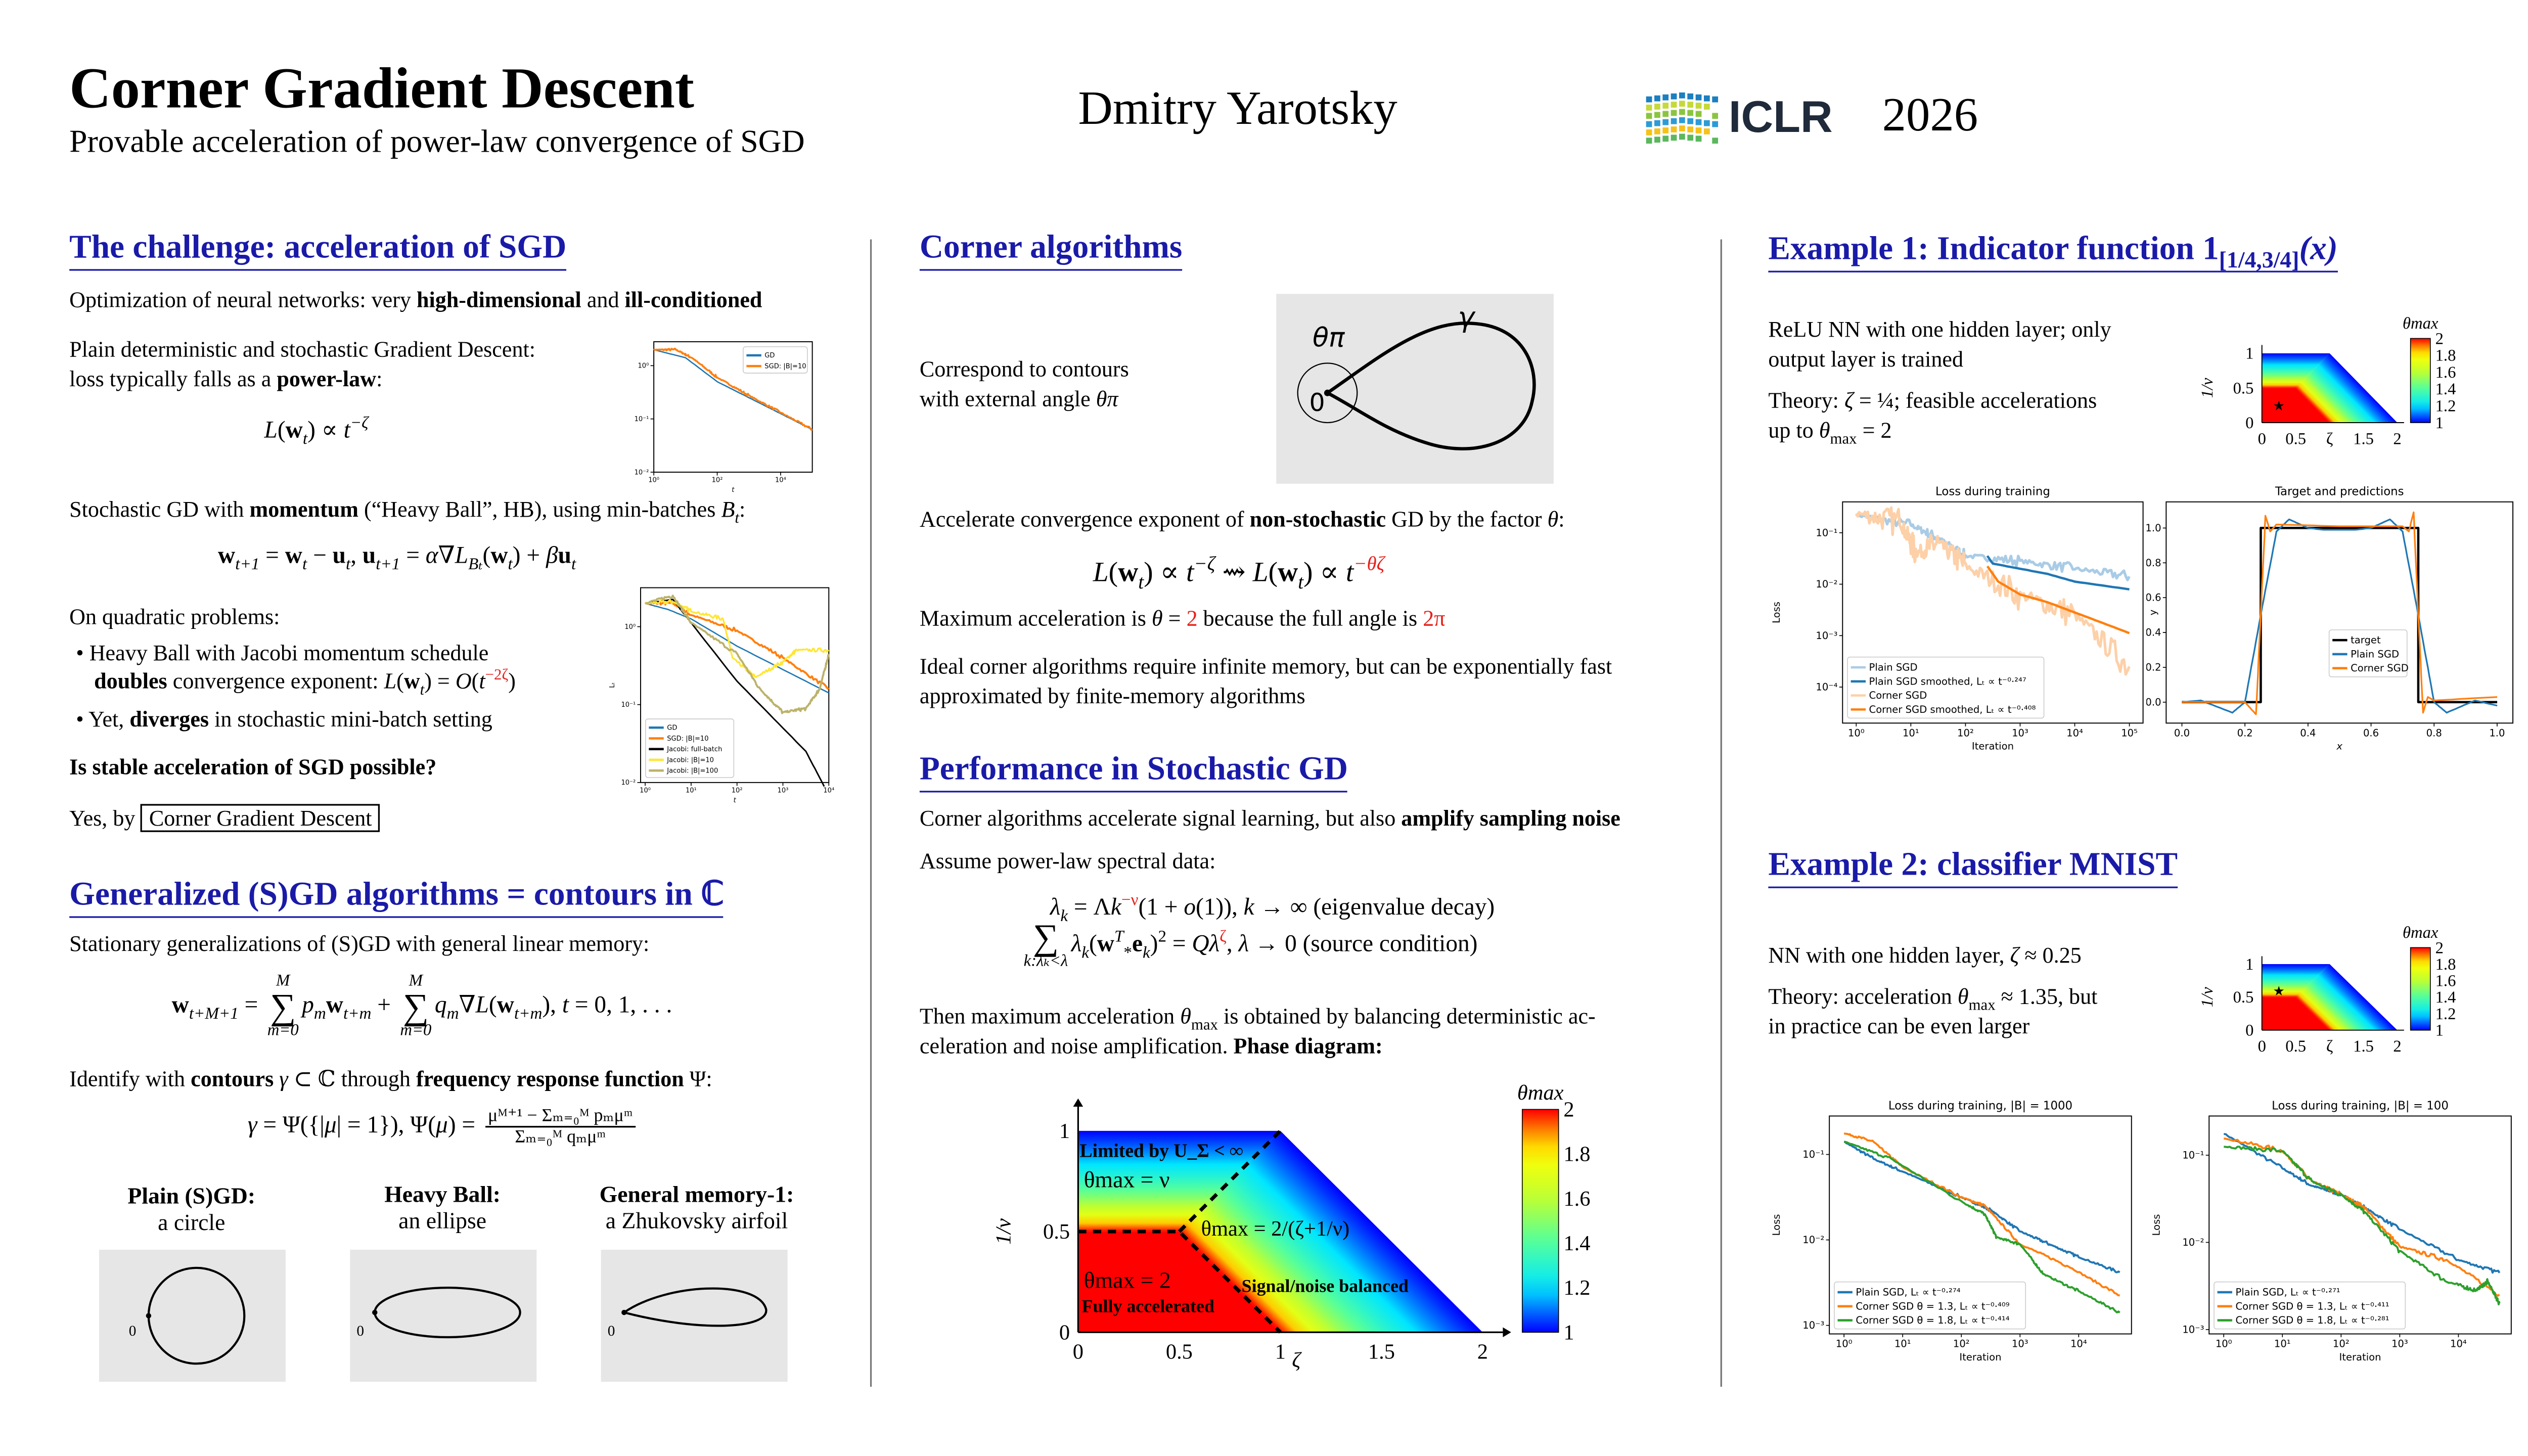 The width and height of the screenshot is (2528, 1456). What do you see at coordinates (829, 790) in the screenshot?
I see `x-tick-label: 10⁴` at bounding box center [829, 790].